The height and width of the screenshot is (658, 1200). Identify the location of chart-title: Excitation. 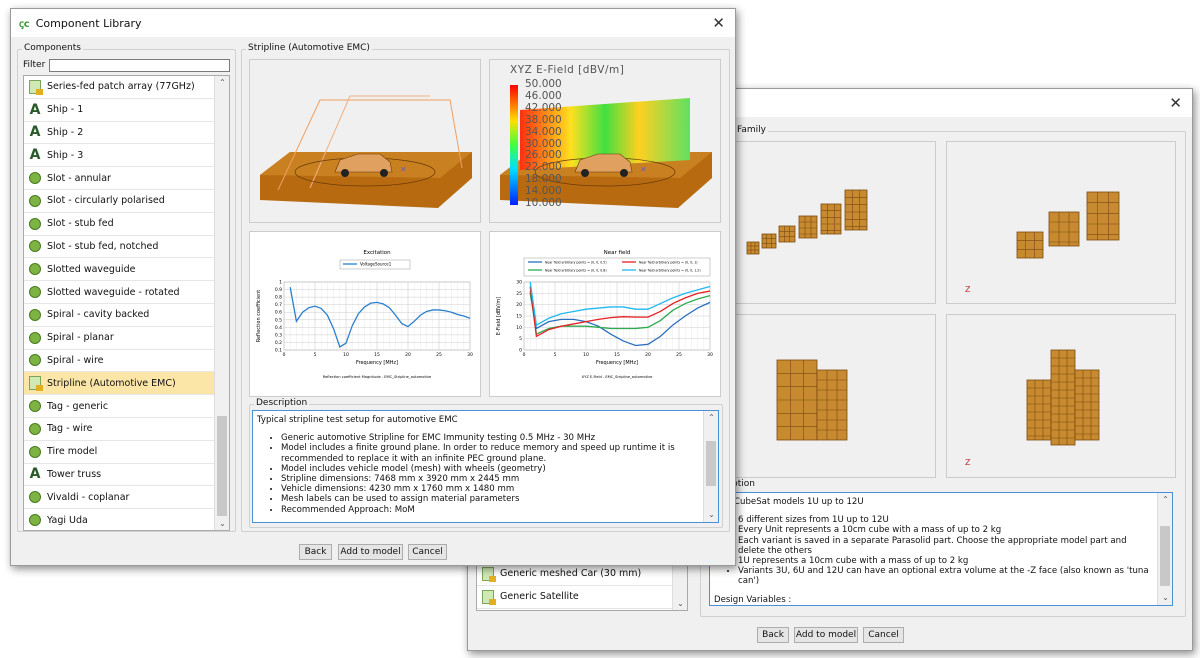
(377, 253).